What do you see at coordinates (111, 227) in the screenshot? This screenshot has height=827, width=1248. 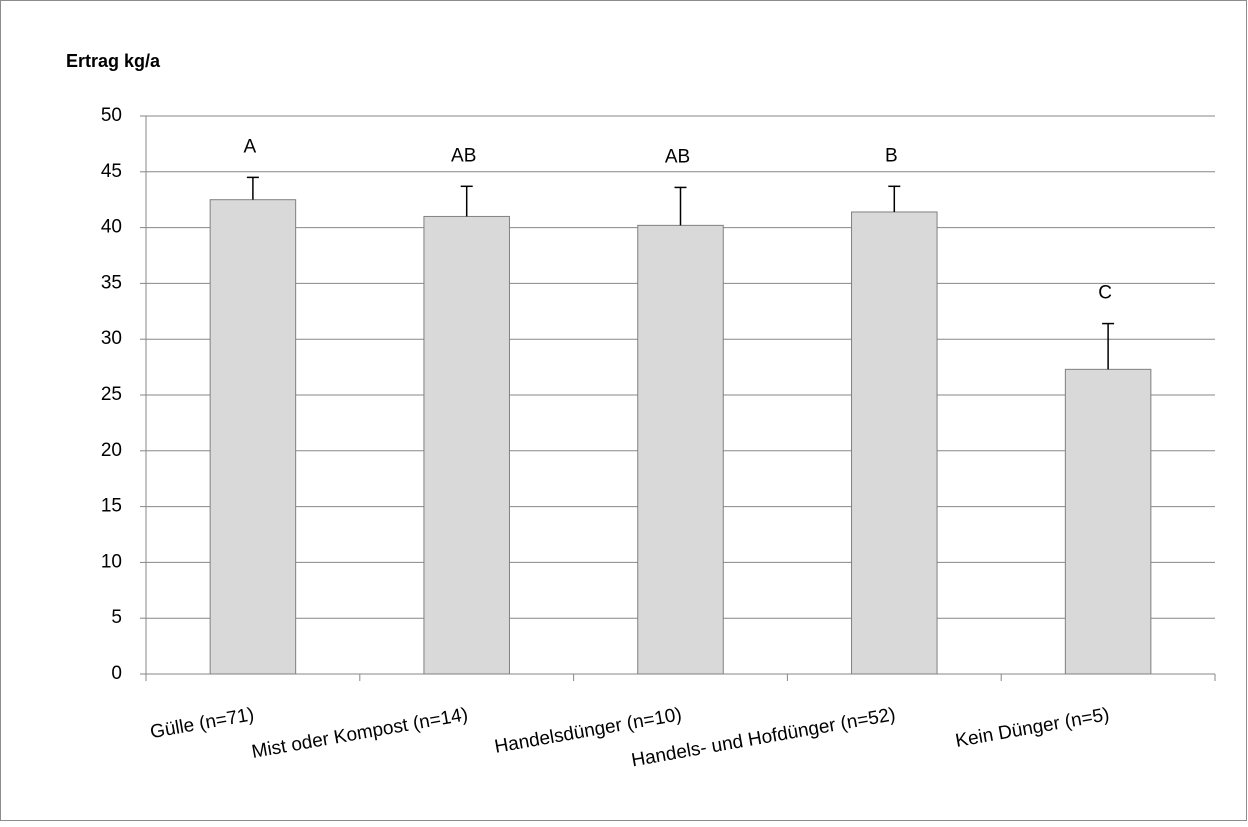 I see `y-tick-label: 40` at bounding box center [111, 227].